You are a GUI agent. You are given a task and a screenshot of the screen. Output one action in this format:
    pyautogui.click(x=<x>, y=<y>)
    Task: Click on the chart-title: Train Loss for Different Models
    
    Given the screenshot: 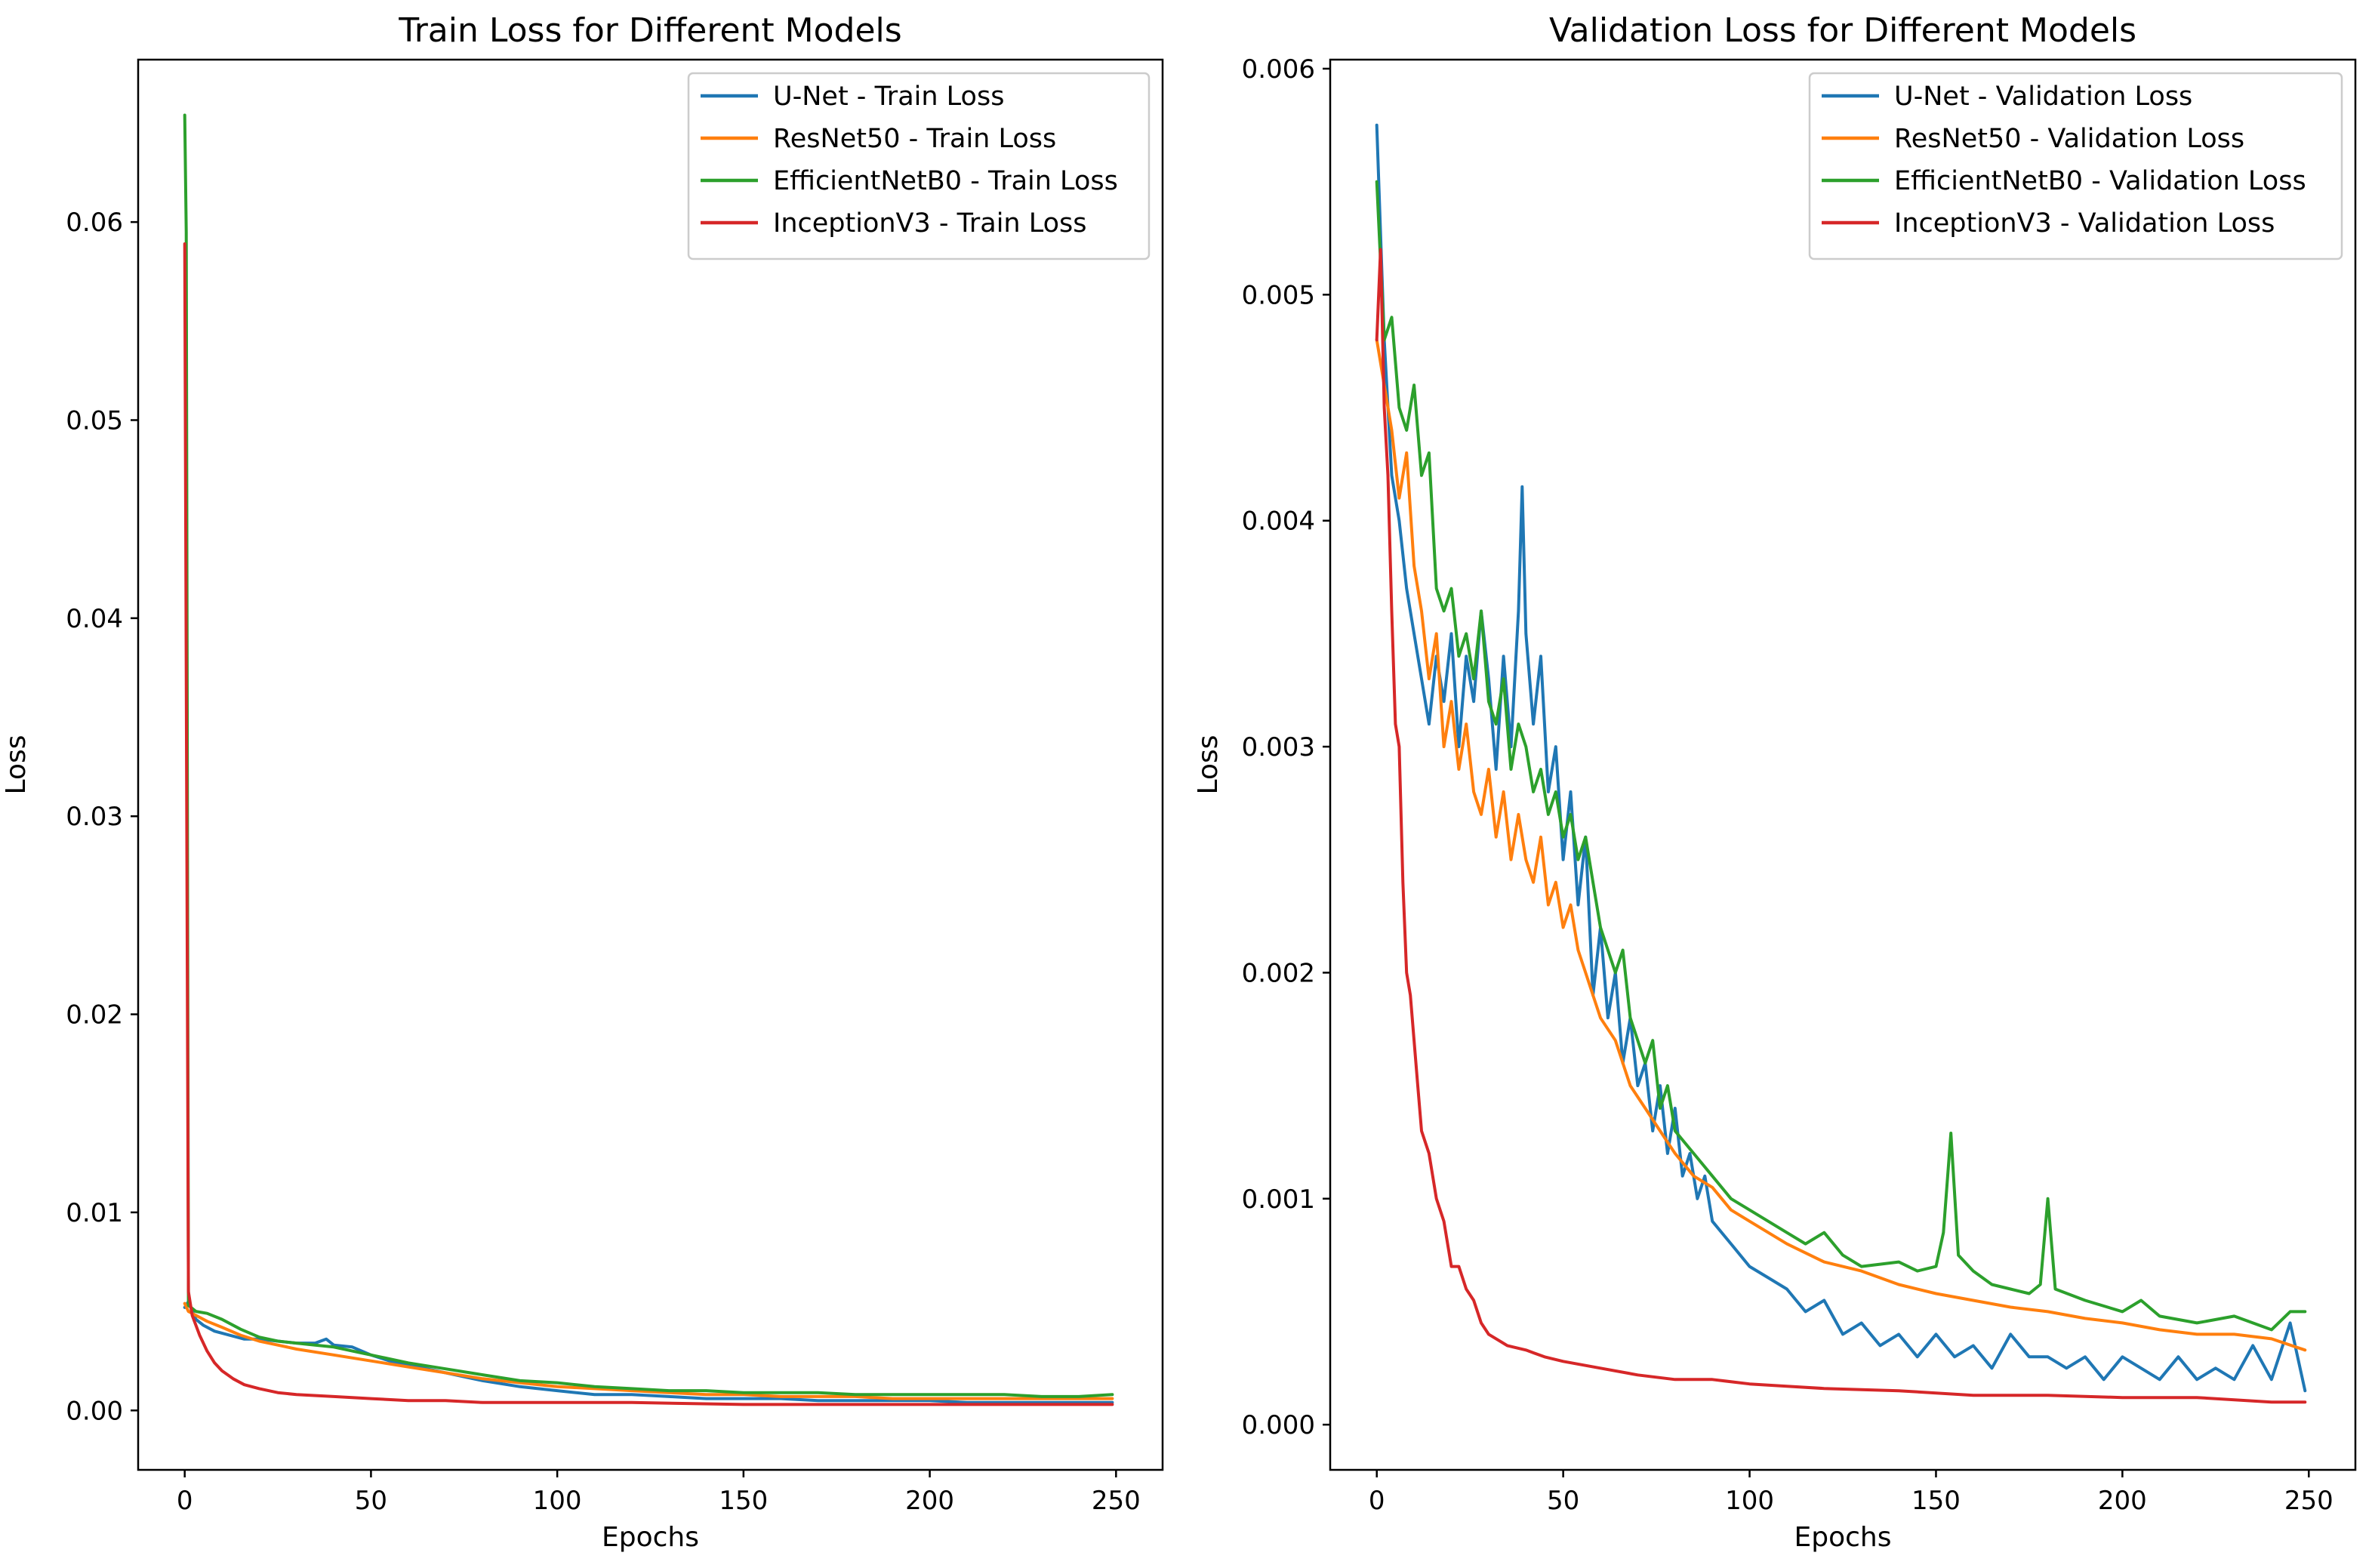 What is the action you would take?
    pyautogui.click(x=649, y=30)
    